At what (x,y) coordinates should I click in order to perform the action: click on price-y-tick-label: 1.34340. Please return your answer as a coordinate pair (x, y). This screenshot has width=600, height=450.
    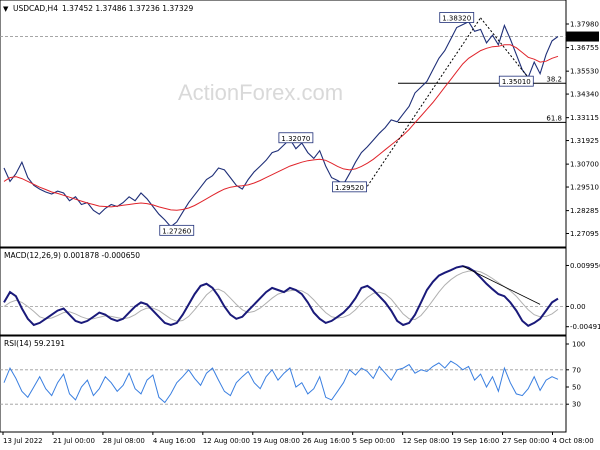
    Looking at the image, I should click on (584, 95).